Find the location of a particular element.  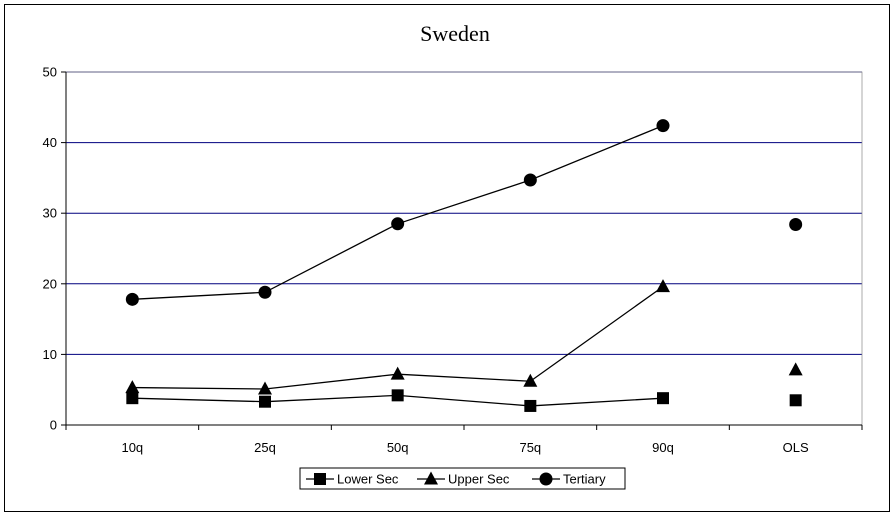

legend-label-tertiary: Tertiary is located at coordinates (584, 479).